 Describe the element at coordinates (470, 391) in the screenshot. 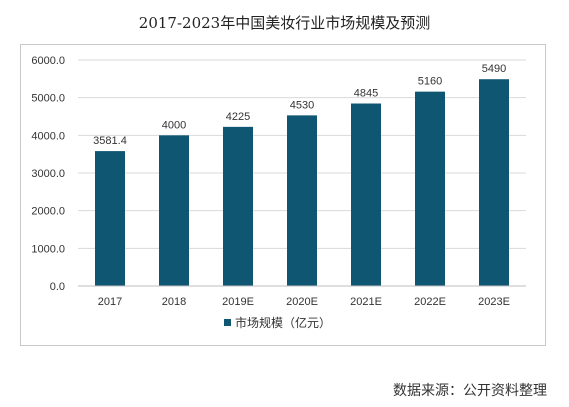

I see `source-note: 数据来源：公开资料整理` at that location.